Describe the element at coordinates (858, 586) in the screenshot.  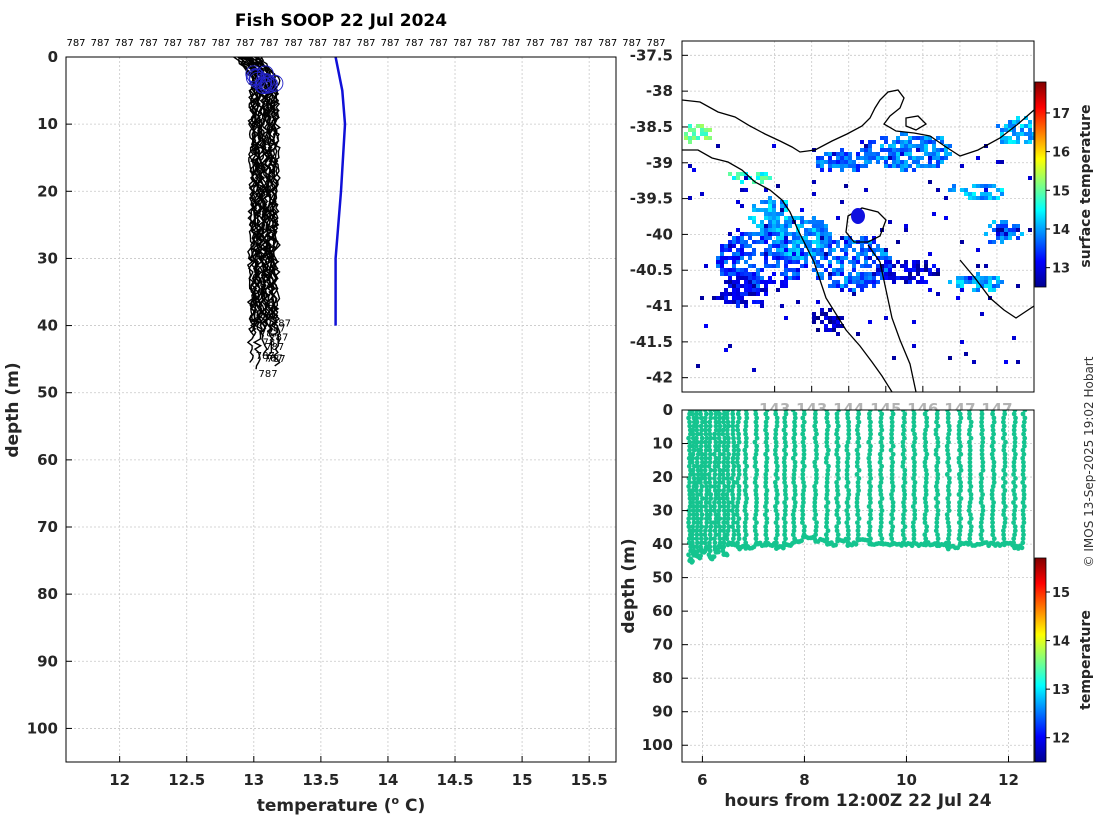
I see `section-axes-box` at that location.